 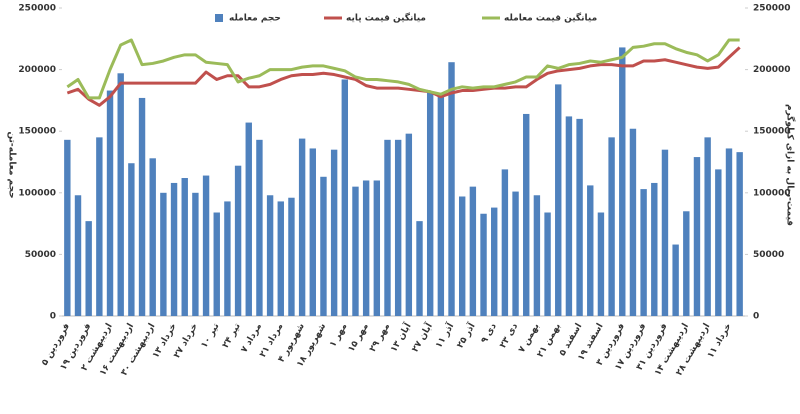 I want to click on y-tick-label: 200000, so click(x=37, y=70).